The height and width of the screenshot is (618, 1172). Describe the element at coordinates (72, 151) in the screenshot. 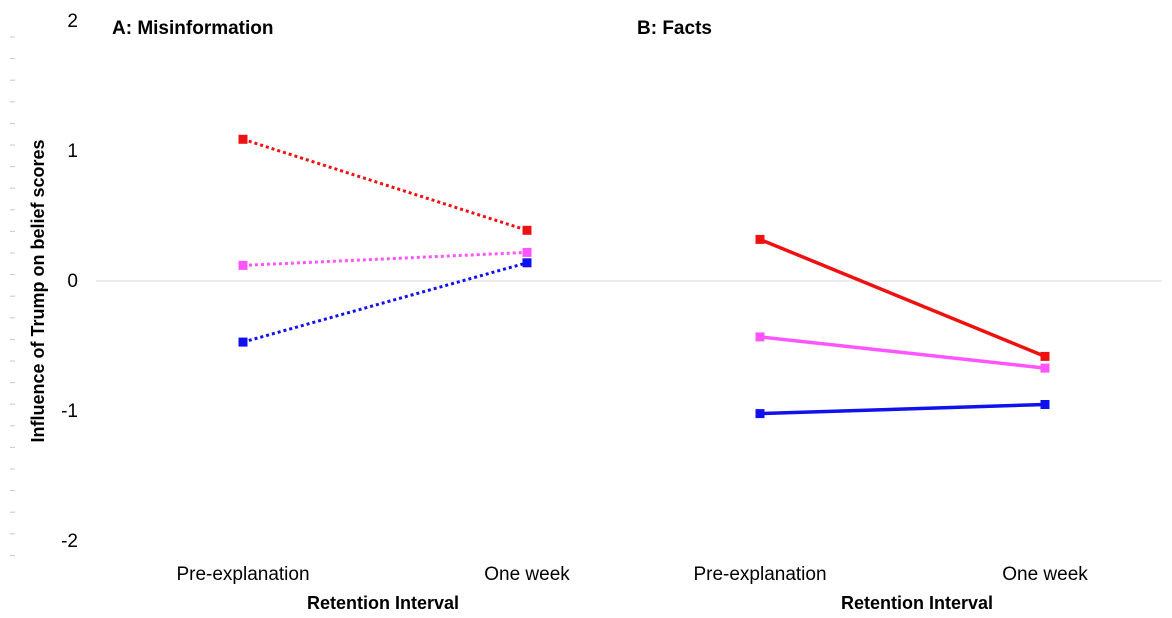

I see `y-tick-label: 1` at that location.